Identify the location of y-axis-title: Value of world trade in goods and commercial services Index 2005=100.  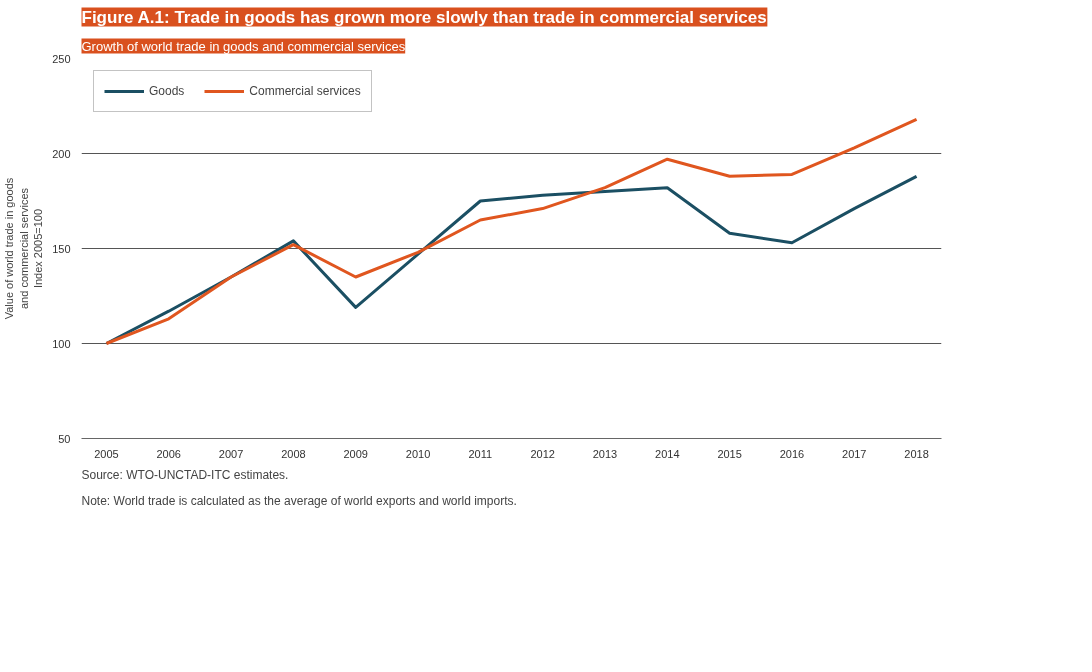
(24, 248).